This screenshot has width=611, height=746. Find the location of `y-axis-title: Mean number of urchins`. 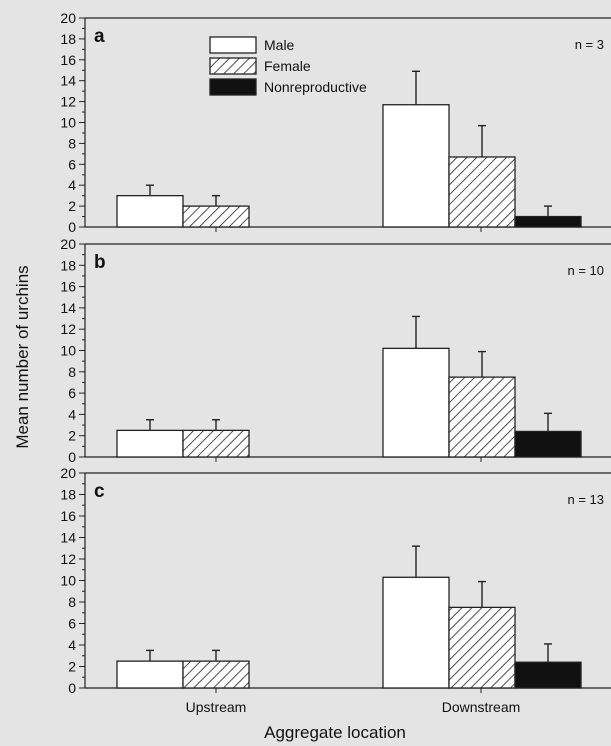

y-axis-title: Mean number of urchins is located at coordinates (22, 356).